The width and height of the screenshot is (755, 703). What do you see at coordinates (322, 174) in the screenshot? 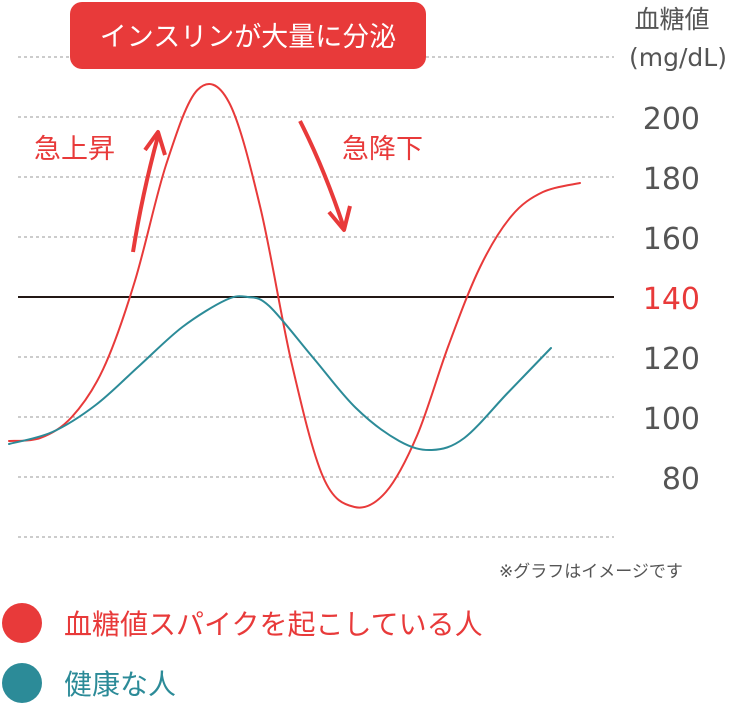
I see `fall-arrow` at bounding box center [322, 174].